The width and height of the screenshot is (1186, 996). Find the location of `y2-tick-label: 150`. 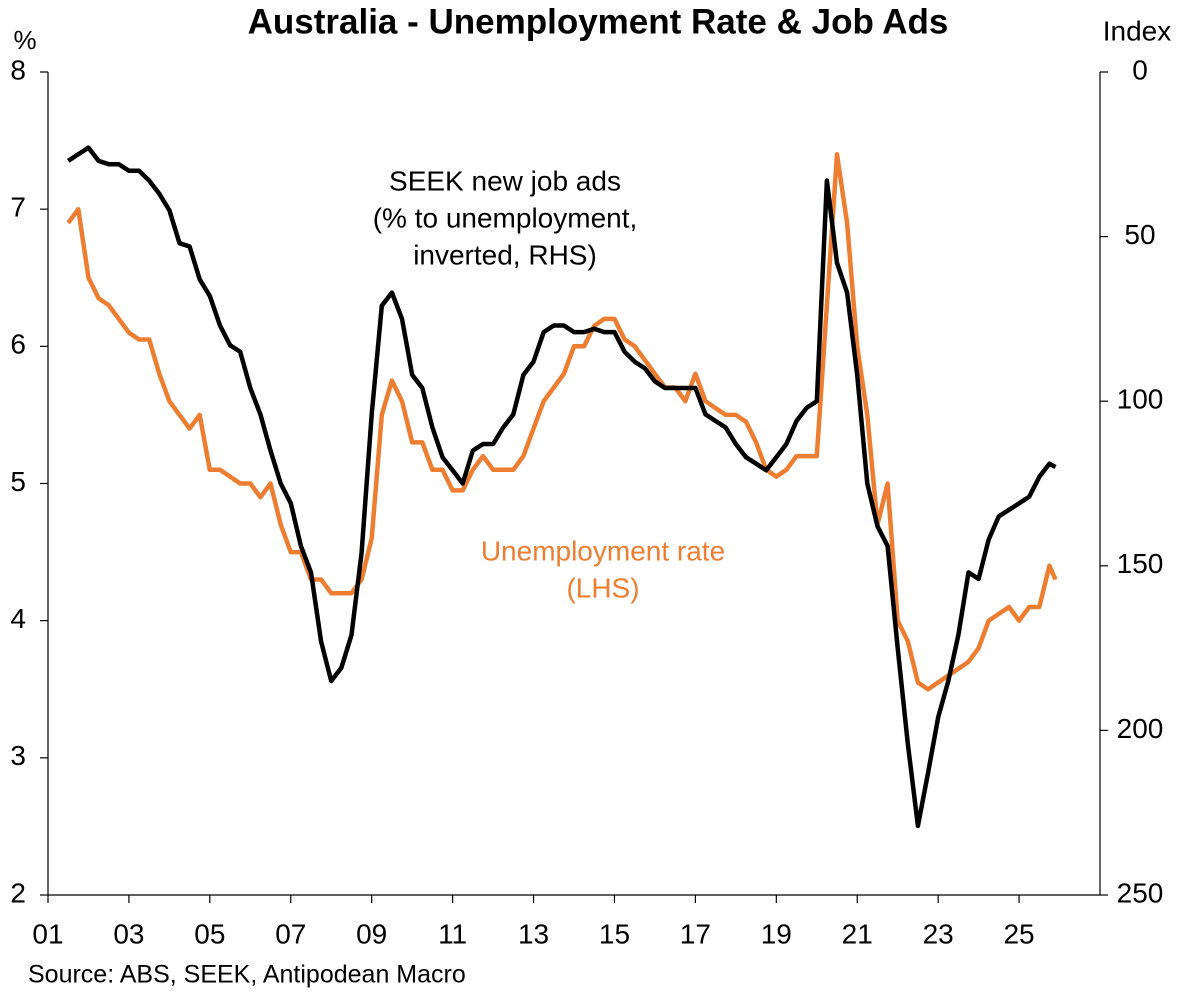

y2-tick-label: 150 is located at coordinates (1140, 563).